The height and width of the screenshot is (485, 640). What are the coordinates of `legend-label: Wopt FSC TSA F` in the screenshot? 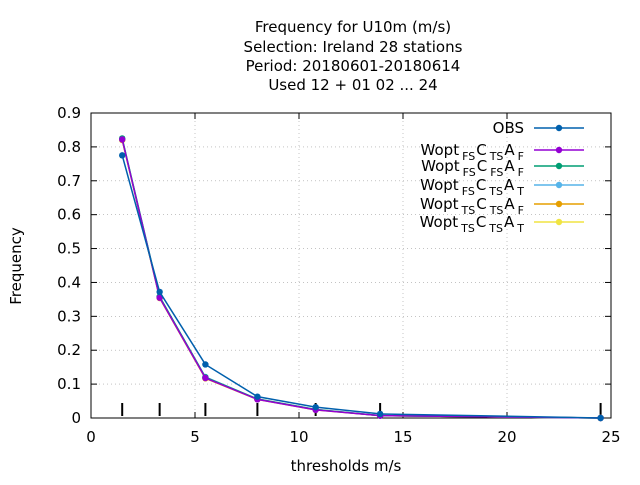 It's located at (472, 152).